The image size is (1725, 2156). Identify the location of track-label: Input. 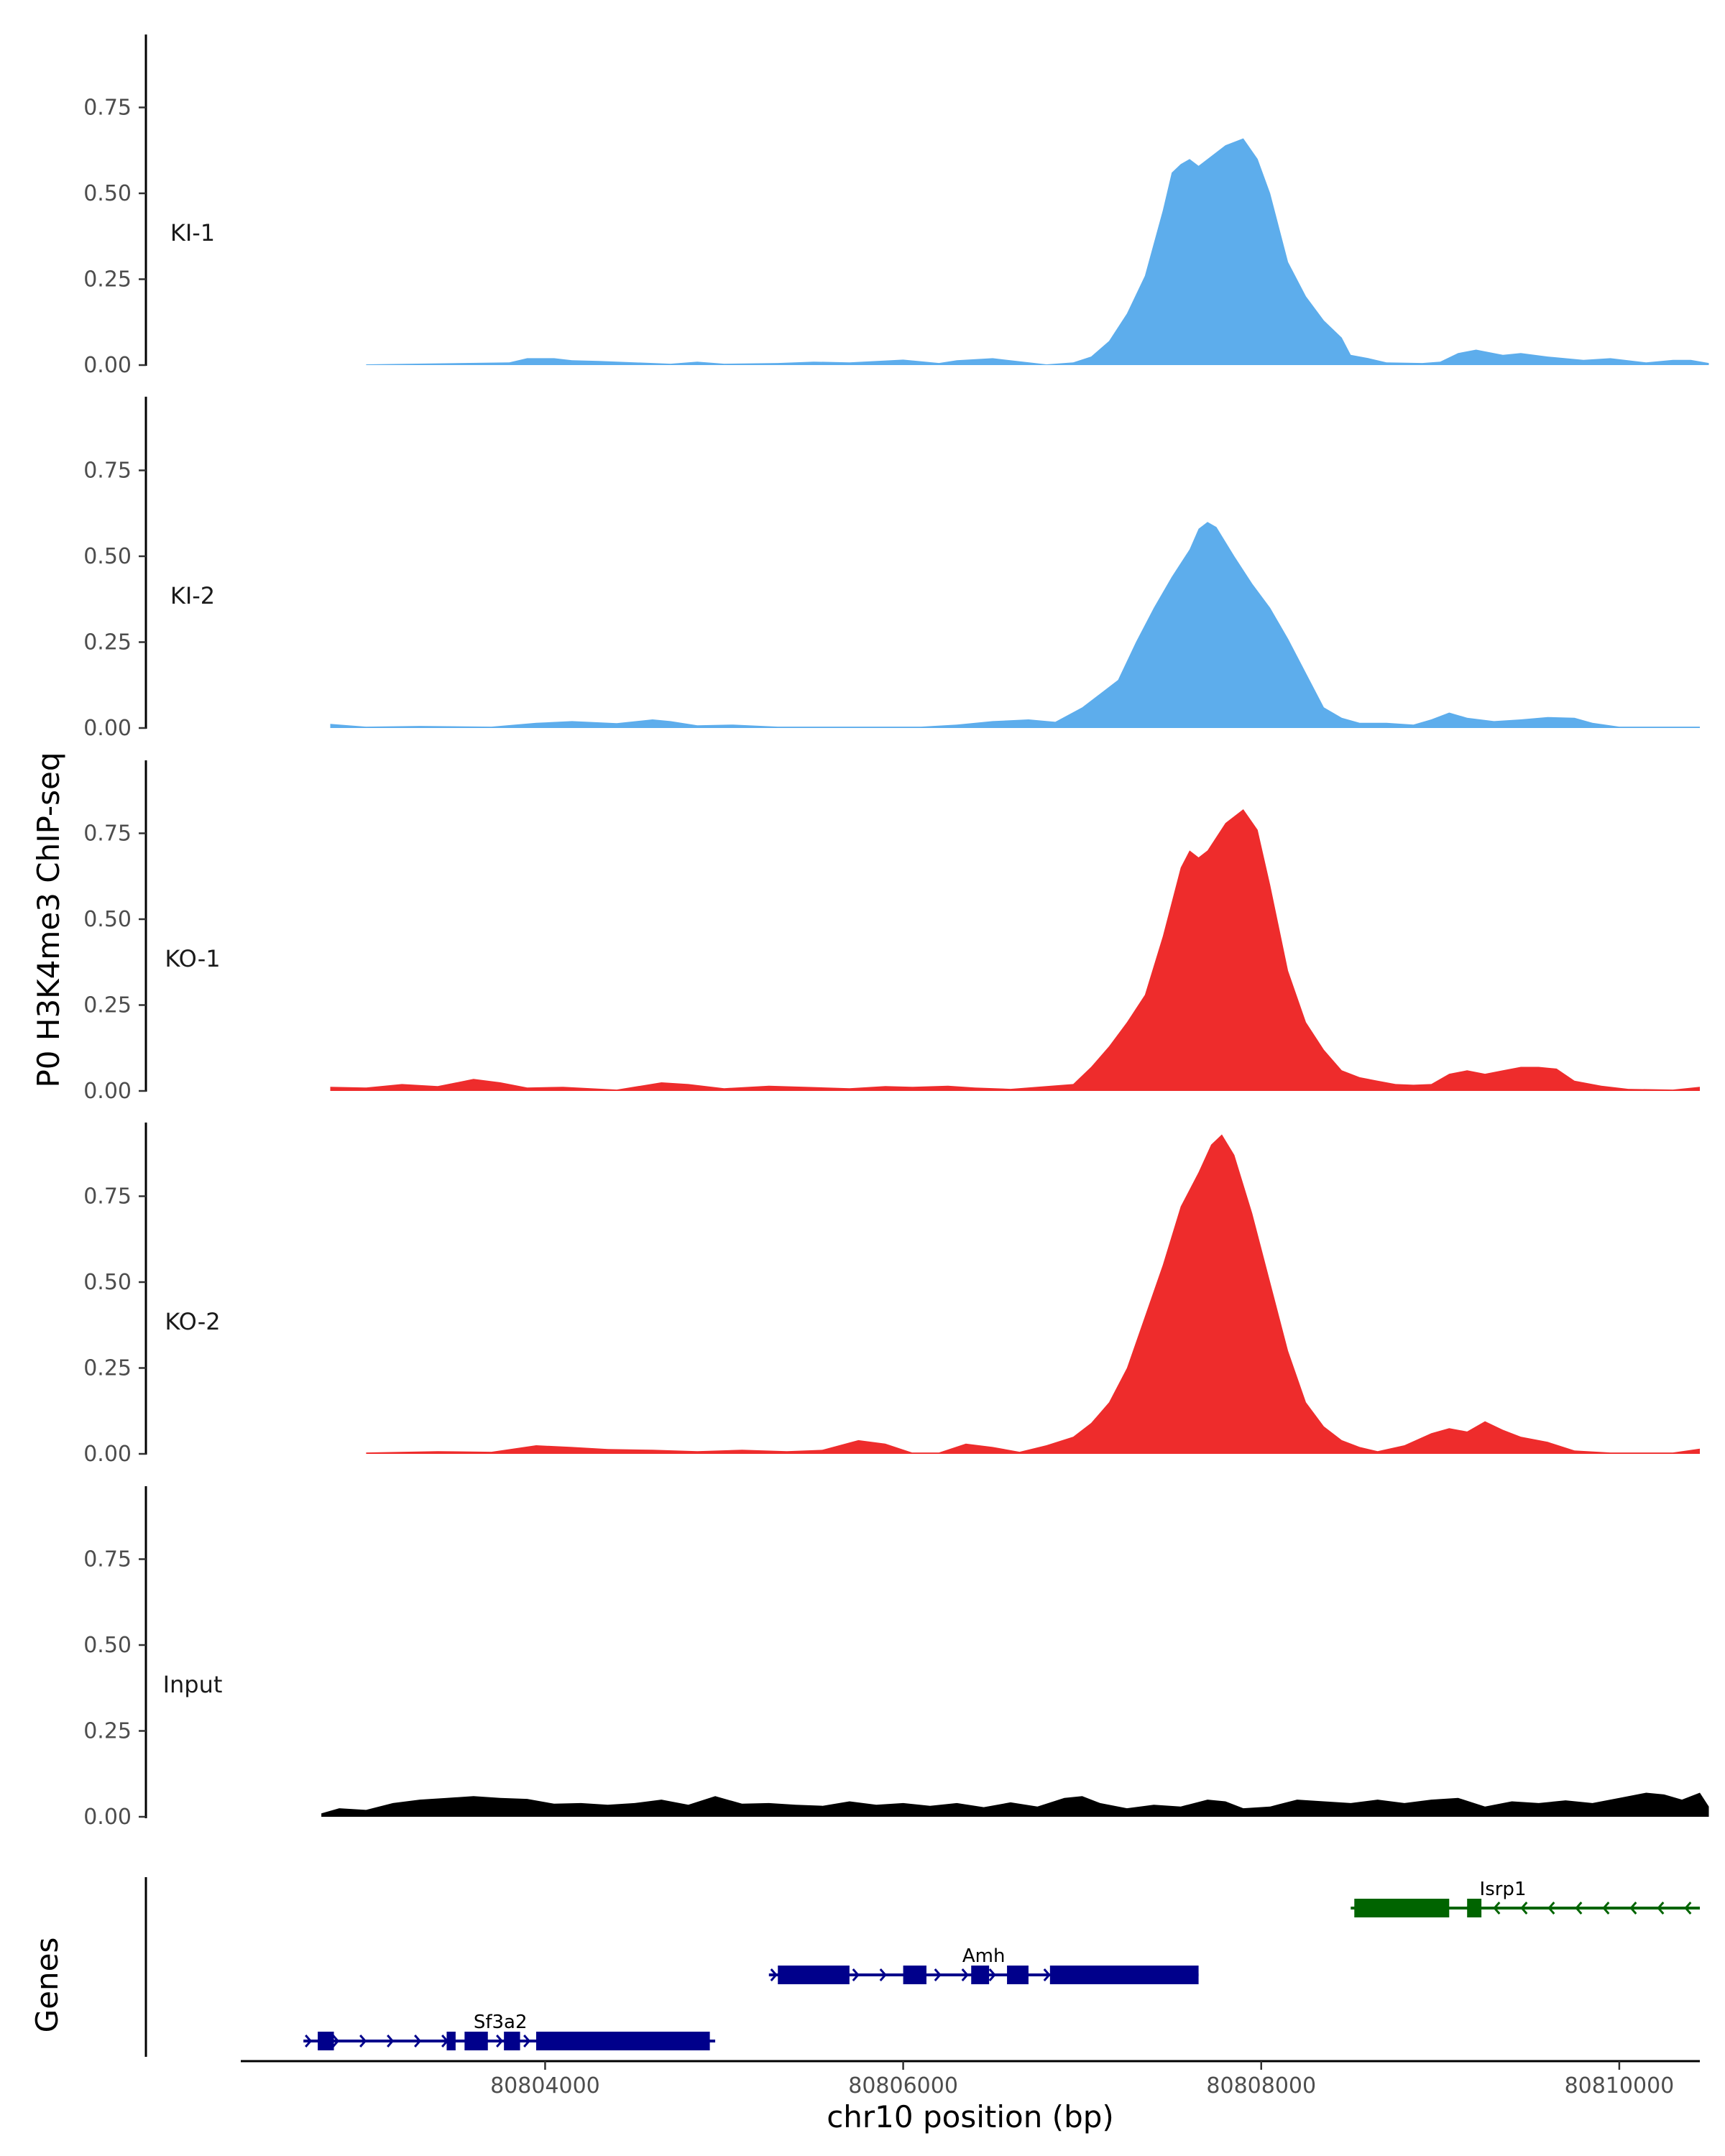
(193, 1685).